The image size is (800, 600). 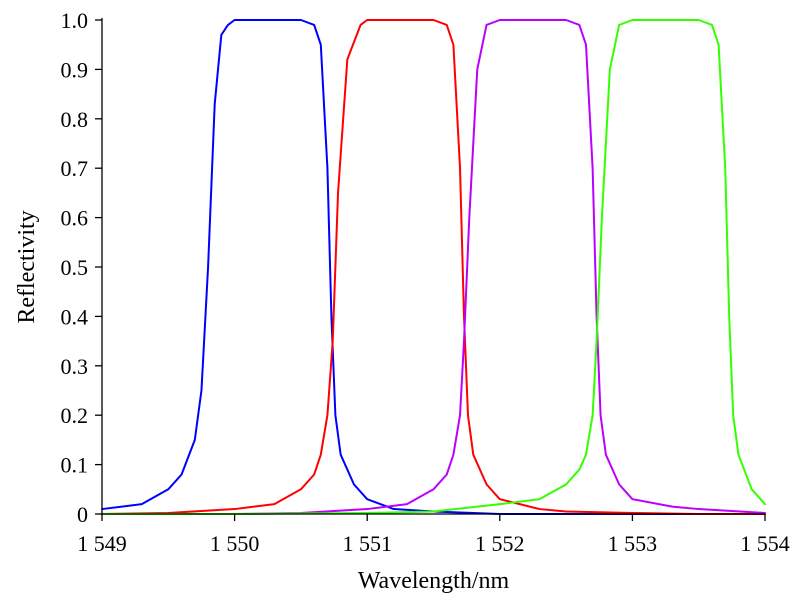 I want to click on y-tick-label: 0.3, so click(x=75, y=366).